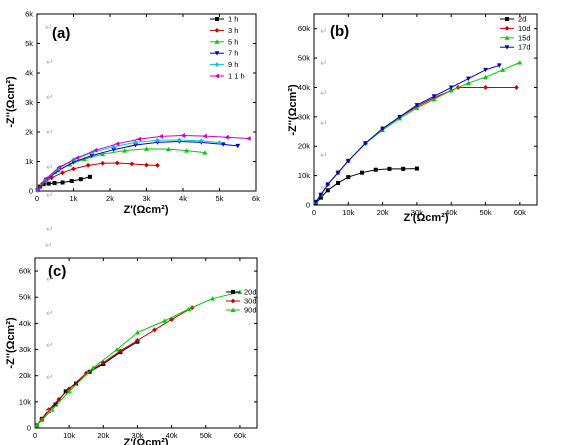 The height and width of the screenshot is (445, 565). What do you see at coordinates (29, 14) in the screenshot?
I see `y-tick-label: 6k` at bounding box center [29, 14].